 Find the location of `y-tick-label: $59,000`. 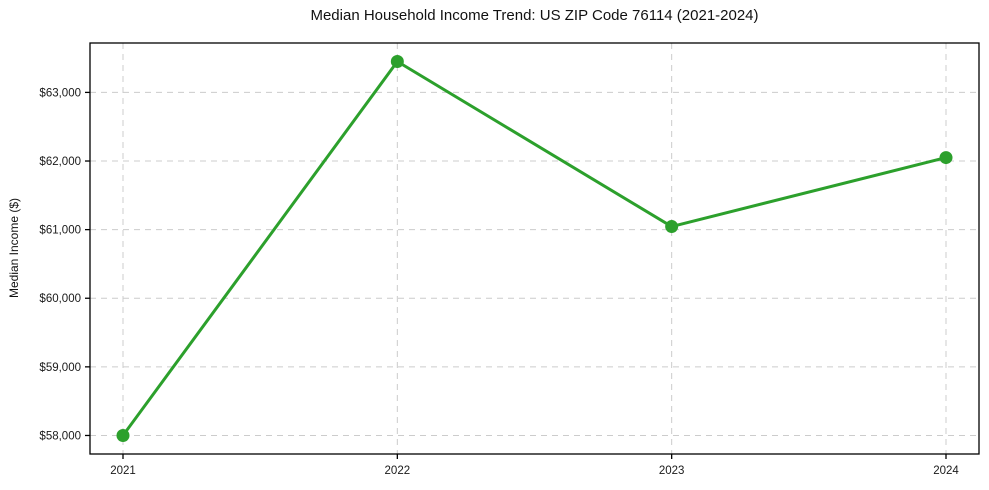

y-tick-label: $59,000 is located at coordinates (60, 368).